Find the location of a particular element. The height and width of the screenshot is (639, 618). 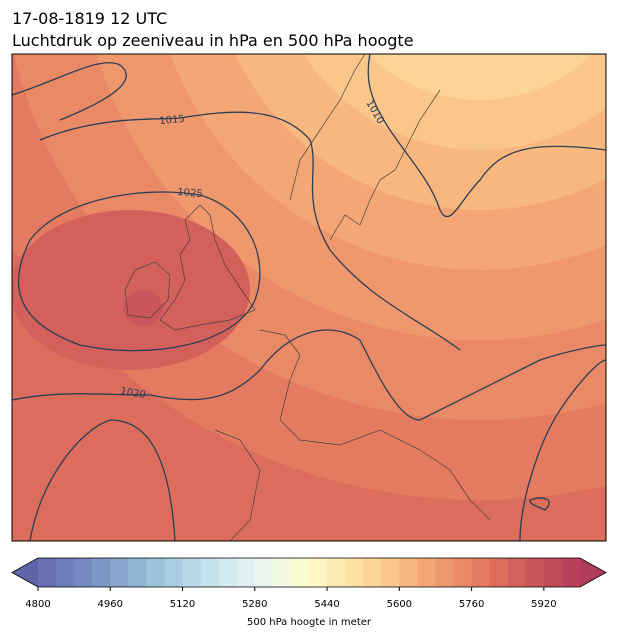

colorbar-tick-label: 4960 is located at coordinates (110, 604).